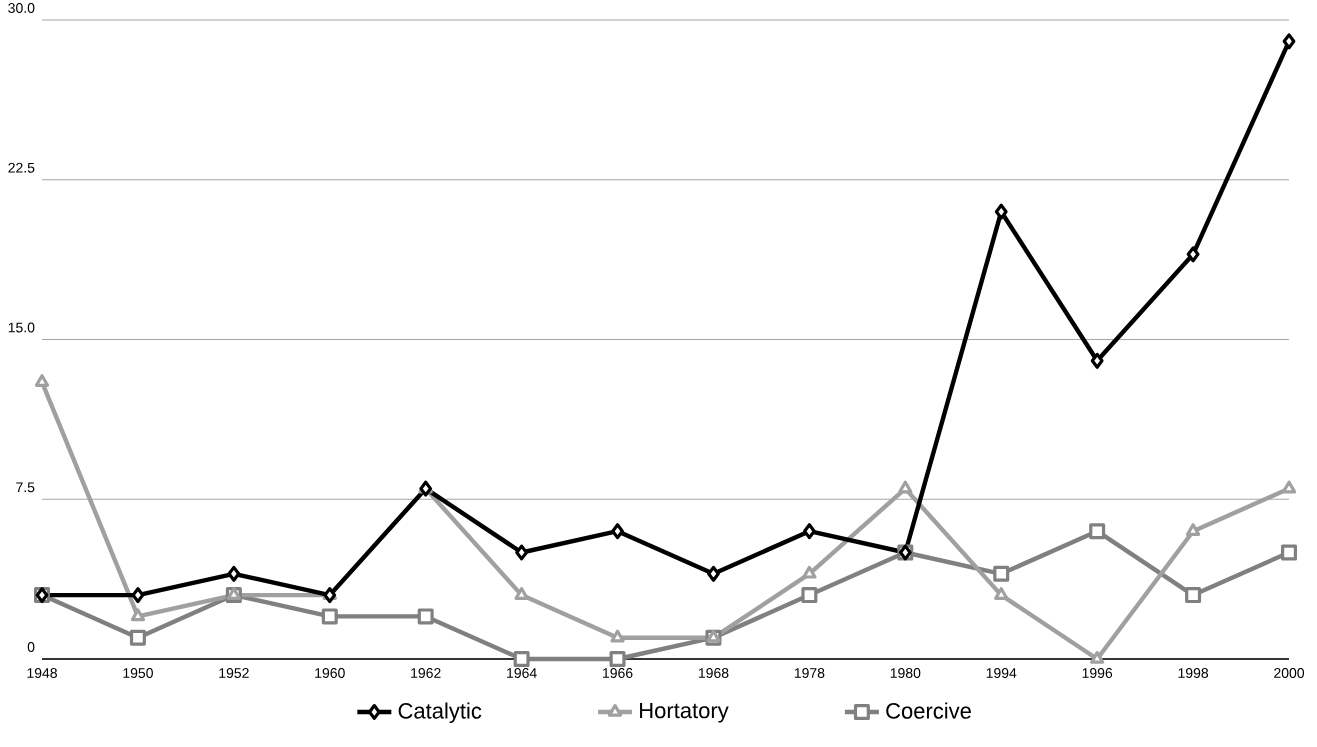  I want to click on x-tick-label: 1966, so click(618, 673).